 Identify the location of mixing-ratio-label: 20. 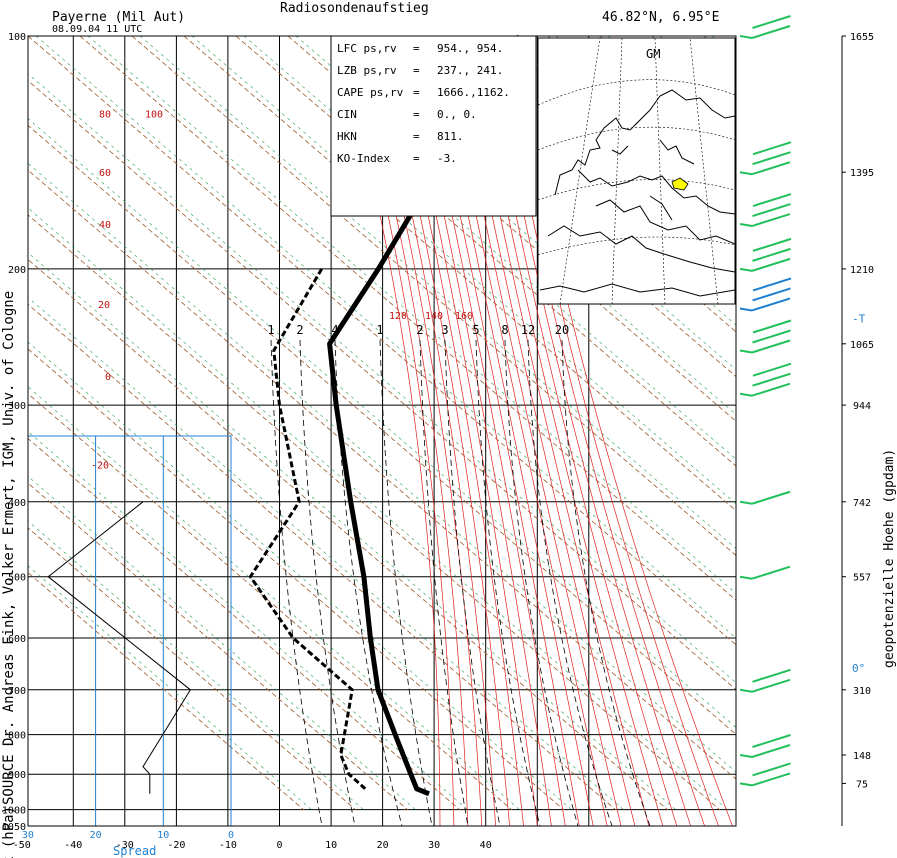
(562, 330).